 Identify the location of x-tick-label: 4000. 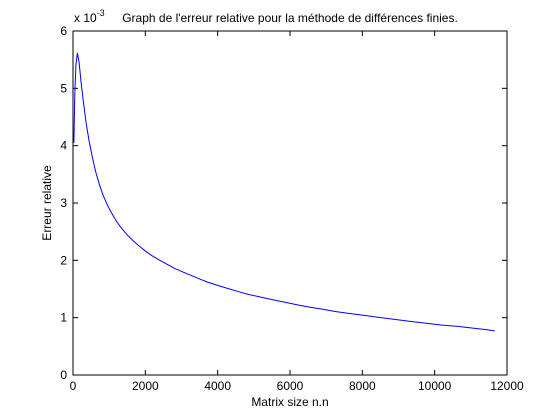
(217, 386).